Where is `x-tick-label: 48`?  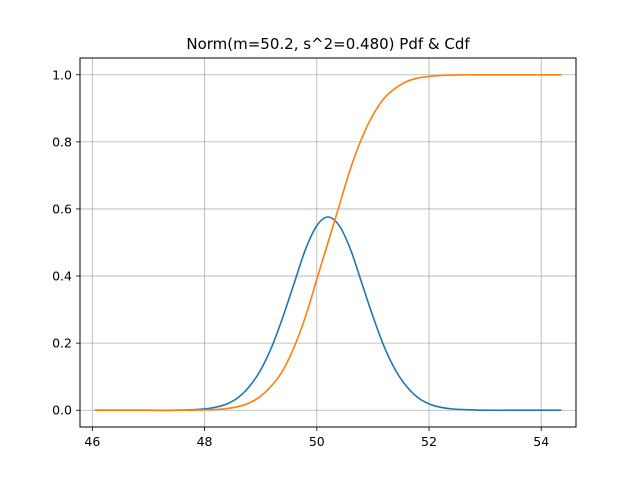 x-tick-label: 48 is located at coordinates (205, 441).